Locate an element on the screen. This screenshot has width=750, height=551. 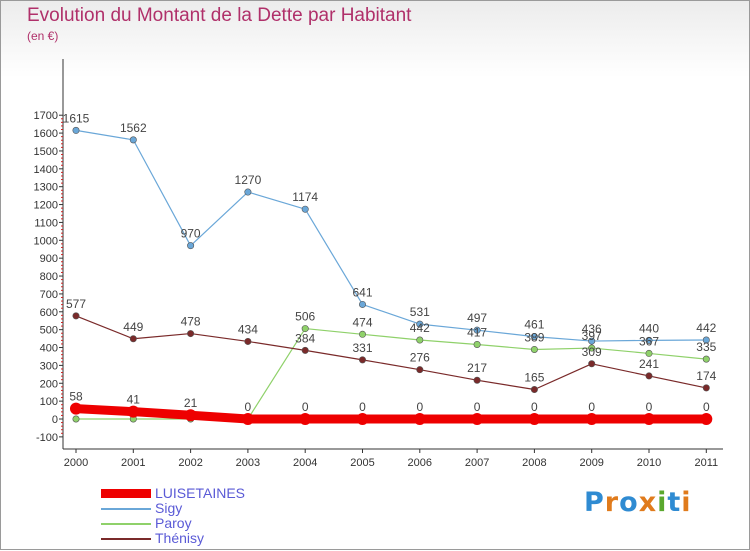
y-tick-label-4: 300 is located at coordinates (49, 366).